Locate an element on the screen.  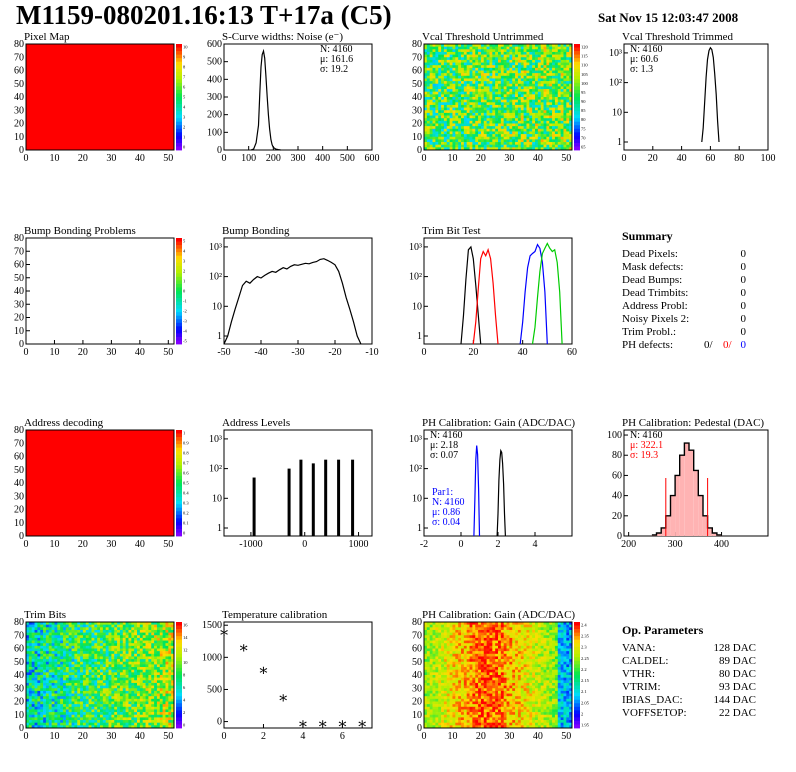
y-tick-label: 10 is located at coordinates (19, 523).